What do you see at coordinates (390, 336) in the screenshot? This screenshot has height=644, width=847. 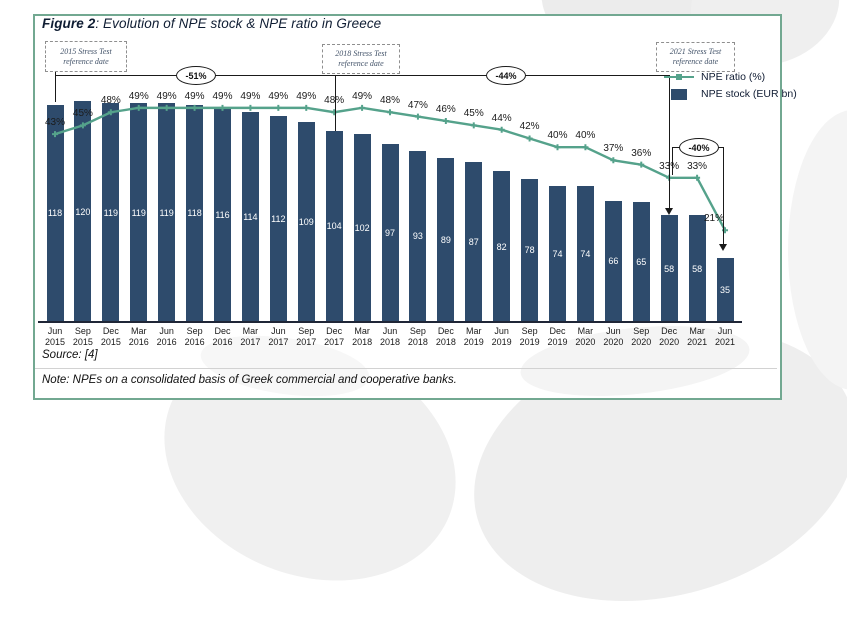 I see `x-axis-label: Jun 2018` at bounding box center [390, 336].